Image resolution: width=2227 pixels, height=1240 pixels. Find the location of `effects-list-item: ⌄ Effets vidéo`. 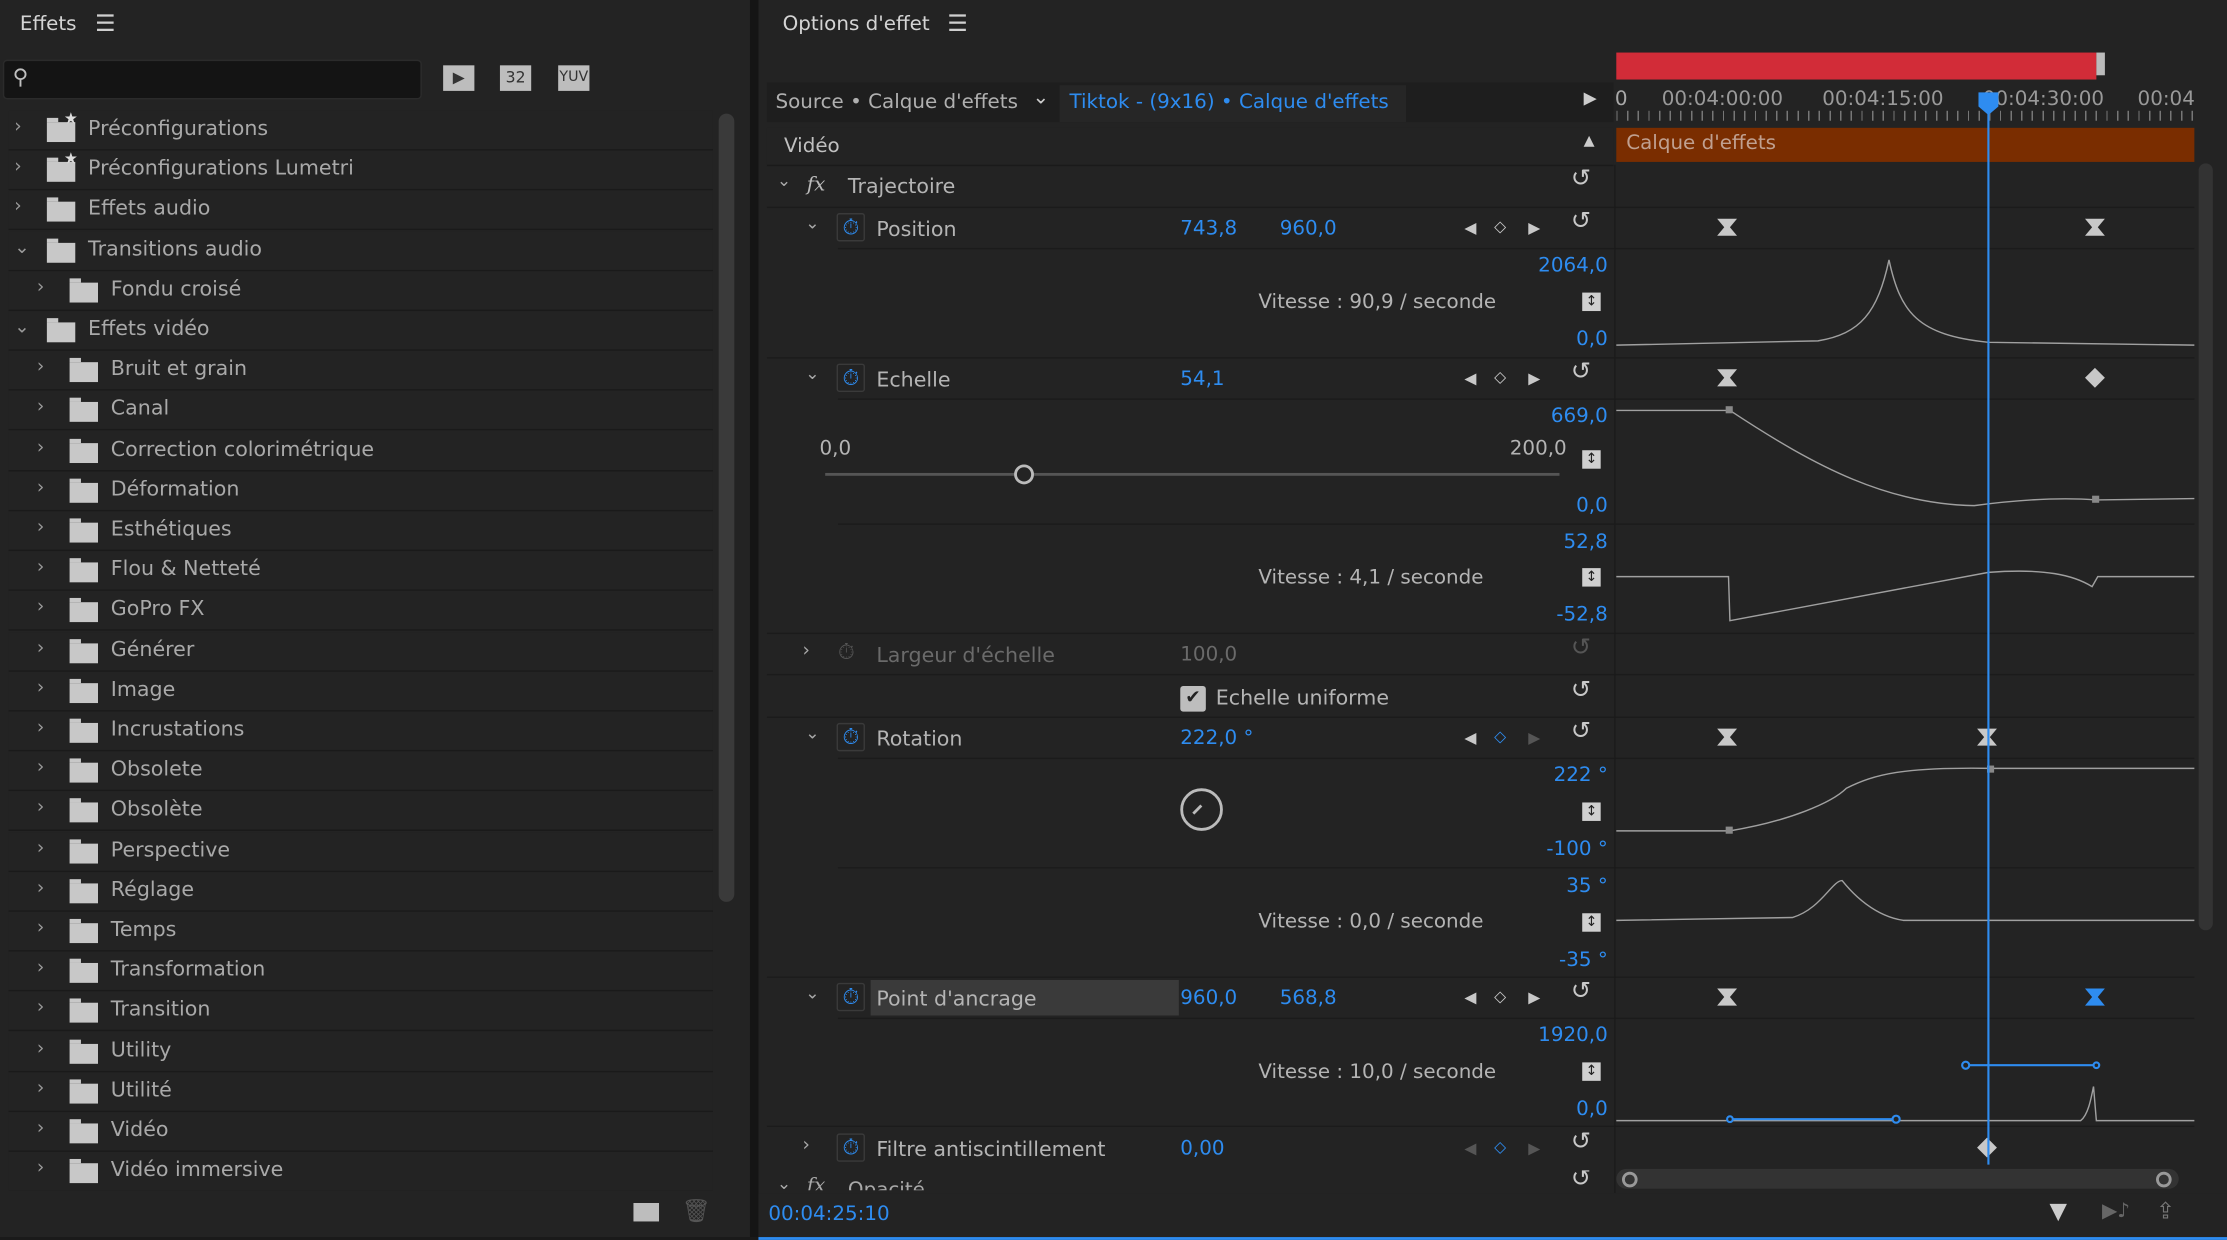

effects-list-item: ⌄ Effets vidéo is located at coordinates (360, 331).